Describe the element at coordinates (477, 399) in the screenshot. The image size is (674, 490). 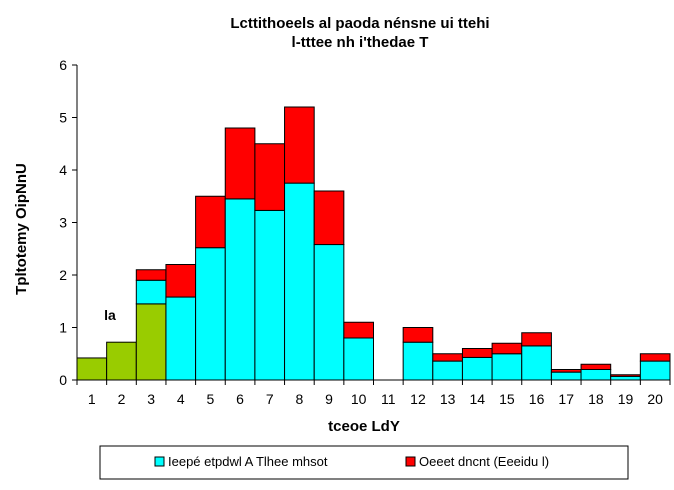
I see `x-tick-label: 14` at that location.